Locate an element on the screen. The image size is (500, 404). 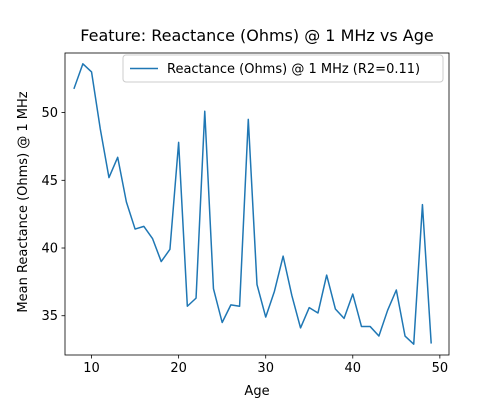
legend: Reactance (Ohms) @ 1 MHz (R2=0.11) is located at coordinates (283, 68).